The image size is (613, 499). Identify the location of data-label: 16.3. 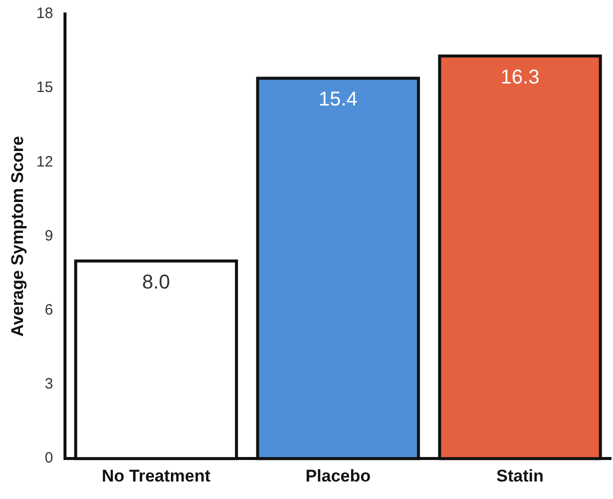
(520, 77).